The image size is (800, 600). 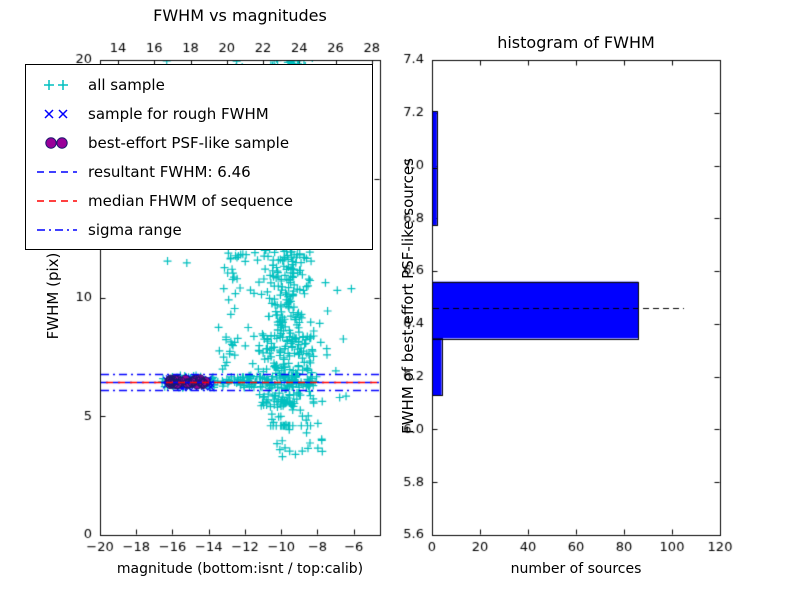 What do you see at coordinates (57, 230) in the screenshot?
I see `legend-marker-dashdot-icon` at bounding box center [57, 230].